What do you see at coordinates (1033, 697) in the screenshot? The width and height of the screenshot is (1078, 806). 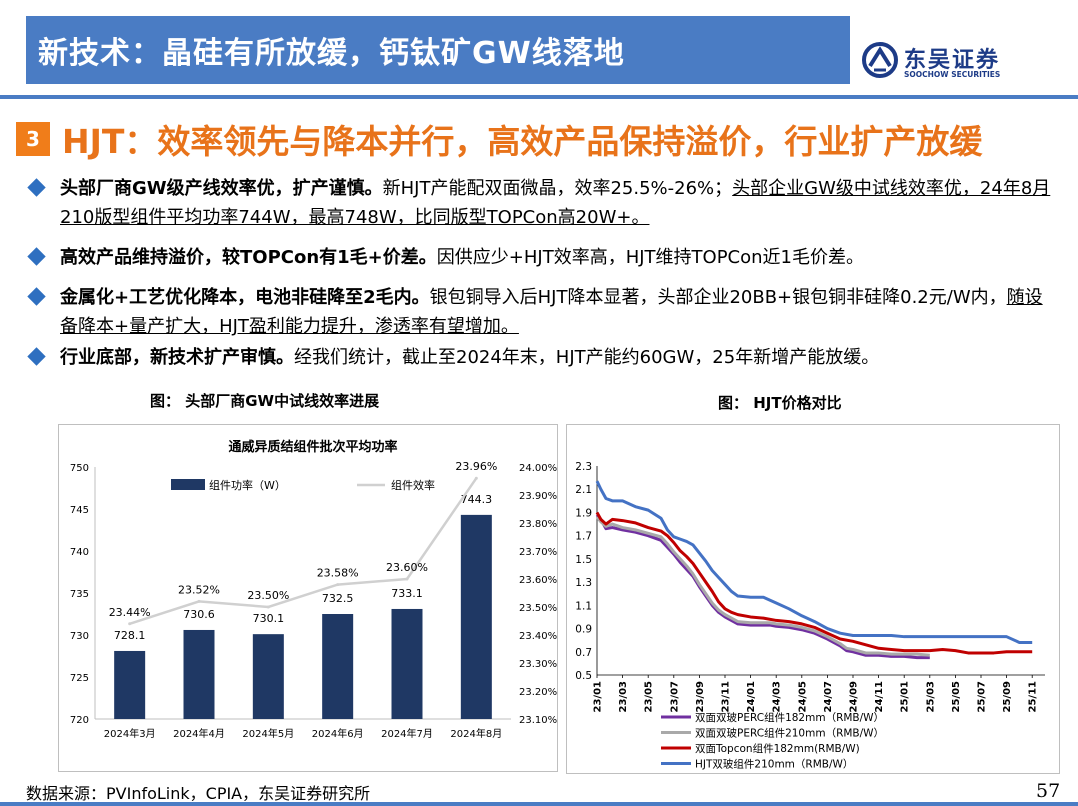 I see `x-tick-label: 25/11` at bounding box center [1033, 697].